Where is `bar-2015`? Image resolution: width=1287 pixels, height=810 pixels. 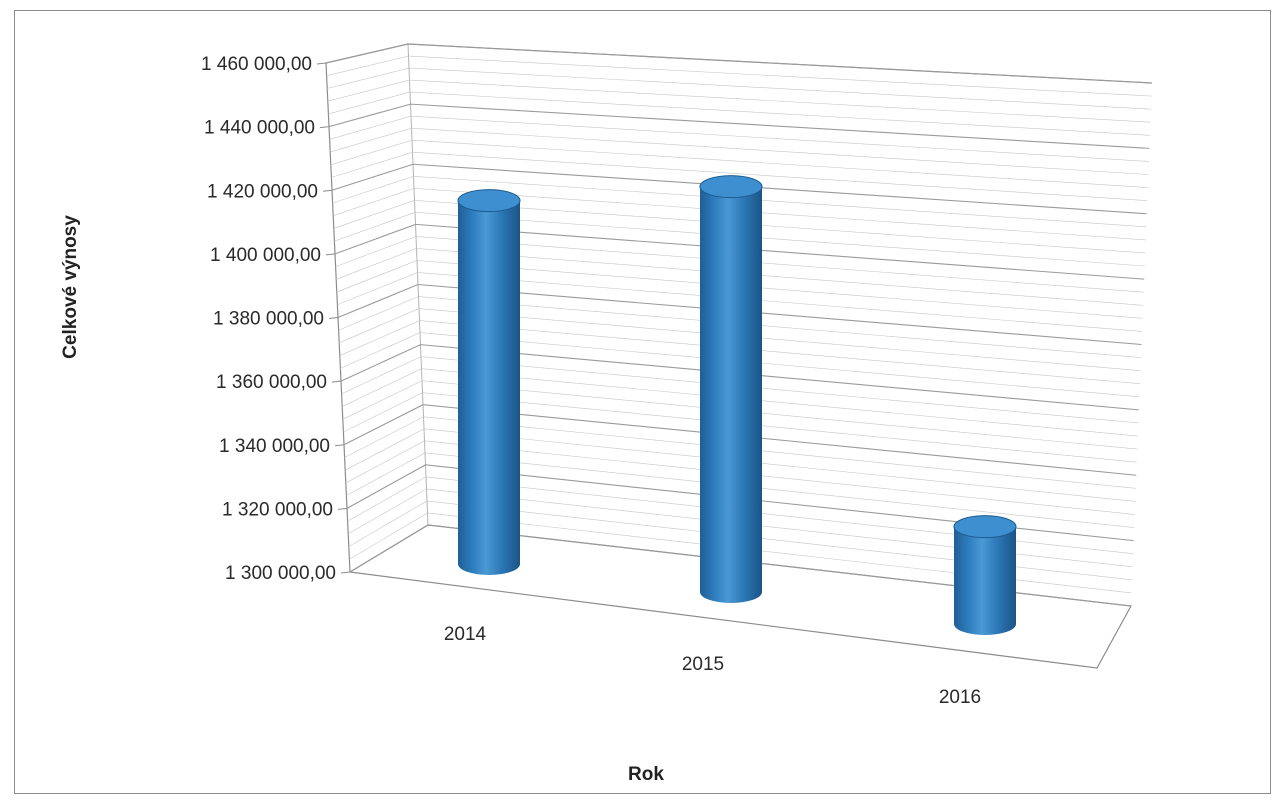 bar-2015 is located at coordinates (731, 389).